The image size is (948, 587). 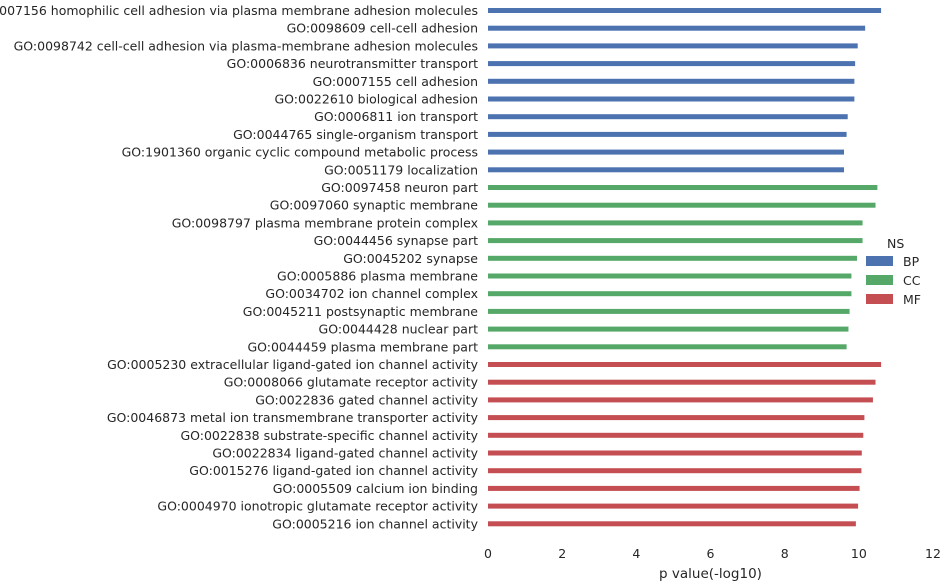 What do you see at coordinates (374, 205) in the screenshot?
I see `category-label: GO:0097060 synaptic membrane` at bounding box center [374, 205].